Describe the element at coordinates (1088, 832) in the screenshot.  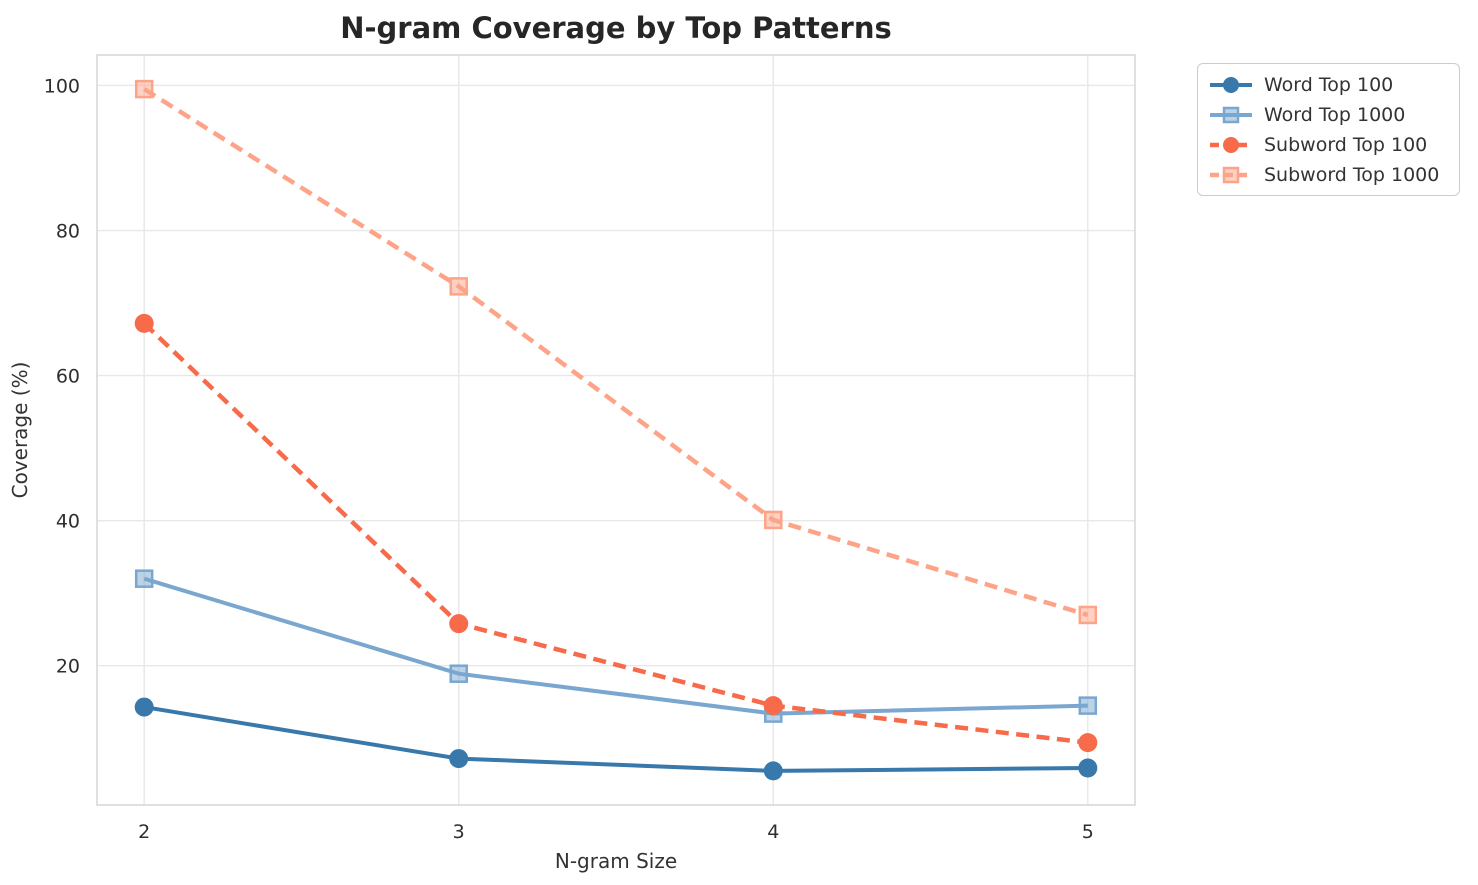
I see `x-tick-label: 5` at that location.